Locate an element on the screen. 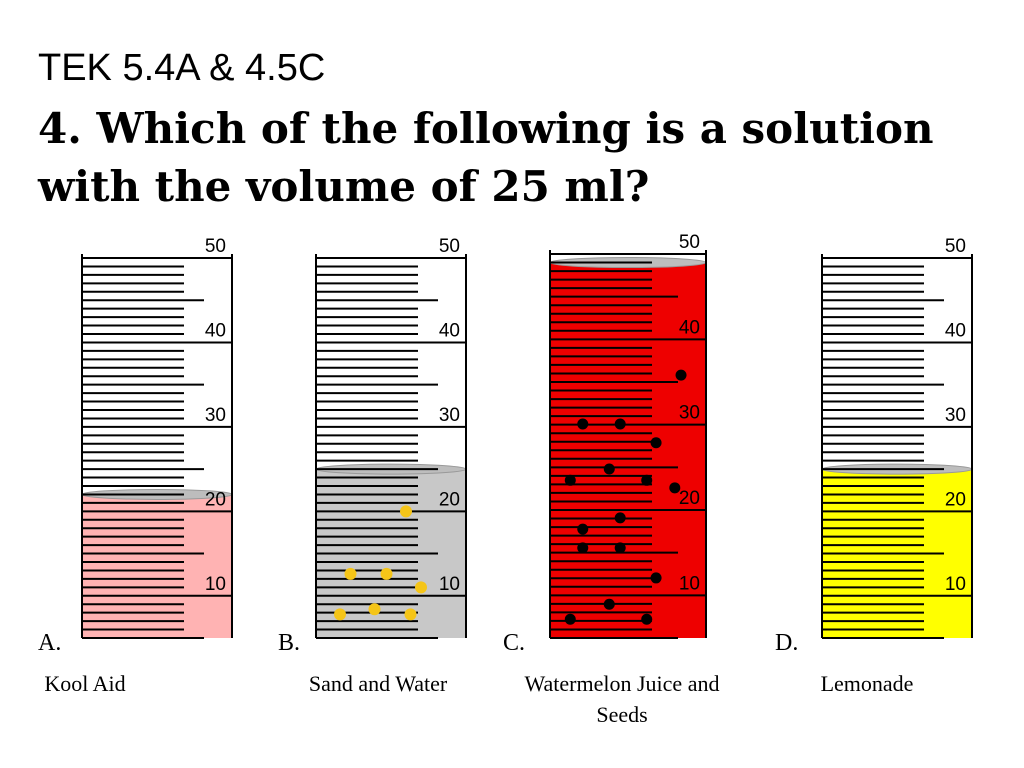 Image resolution: width=1024 pixels, height=768 pixels. option-c-letter: C. is located at coordinates (514, 643).